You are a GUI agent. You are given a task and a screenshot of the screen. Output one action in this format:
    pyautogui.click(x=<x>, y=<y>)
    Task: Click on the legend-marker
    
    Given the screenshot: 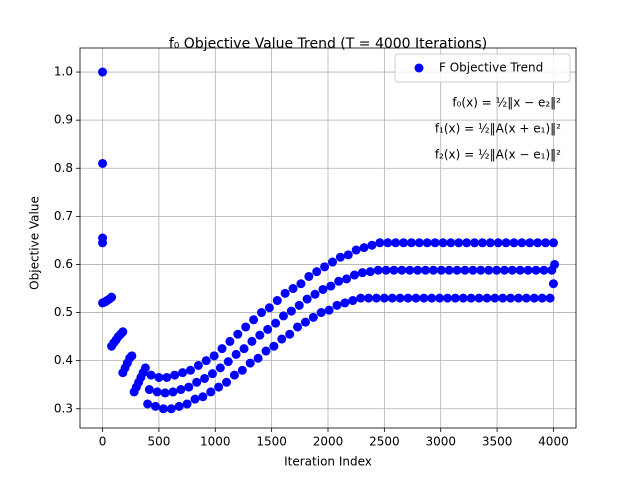 What is the action you would take?
    pyautogui.click(x=419, y=68)
    